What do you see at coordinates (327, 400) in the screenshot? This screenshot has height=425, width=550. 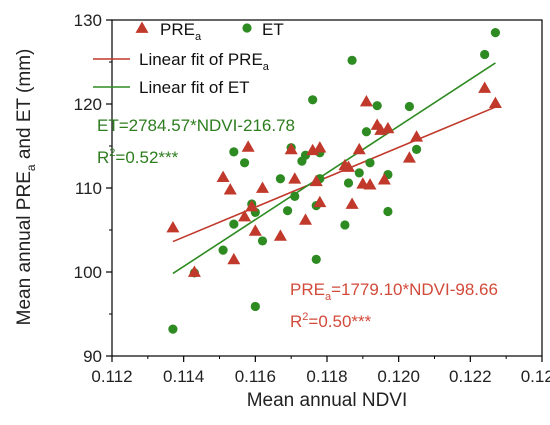 I see `x-axis-title: Mean annual NDVI` at bounding box center [327, 400].